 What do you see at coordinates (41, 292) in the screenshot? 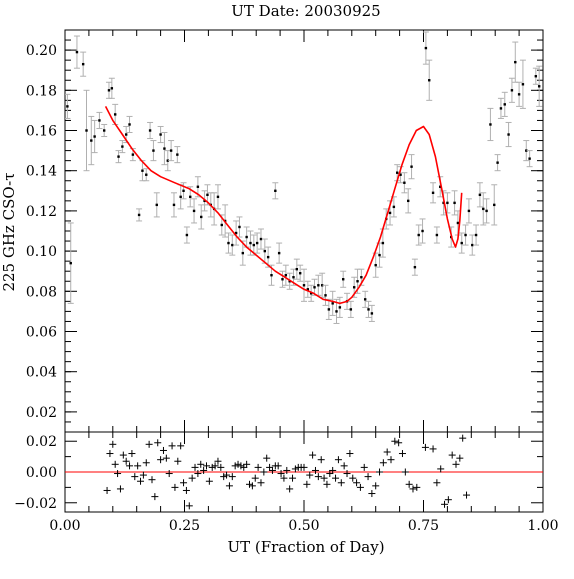
I see `y-tick-label: 0.08` at bounding box center [41, 292].